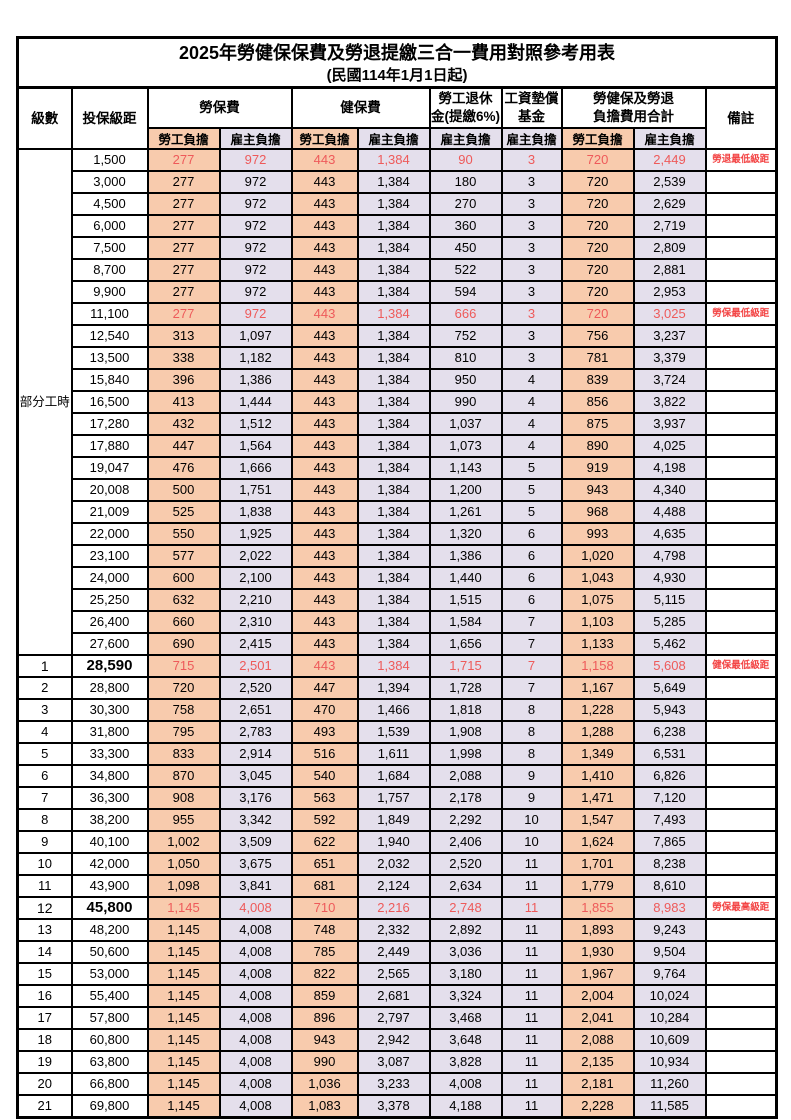  I want to click on table-row: 7 36,300 908 3,176 563 1,757 2,178 9 1,471 7,120, so click(397, 798).